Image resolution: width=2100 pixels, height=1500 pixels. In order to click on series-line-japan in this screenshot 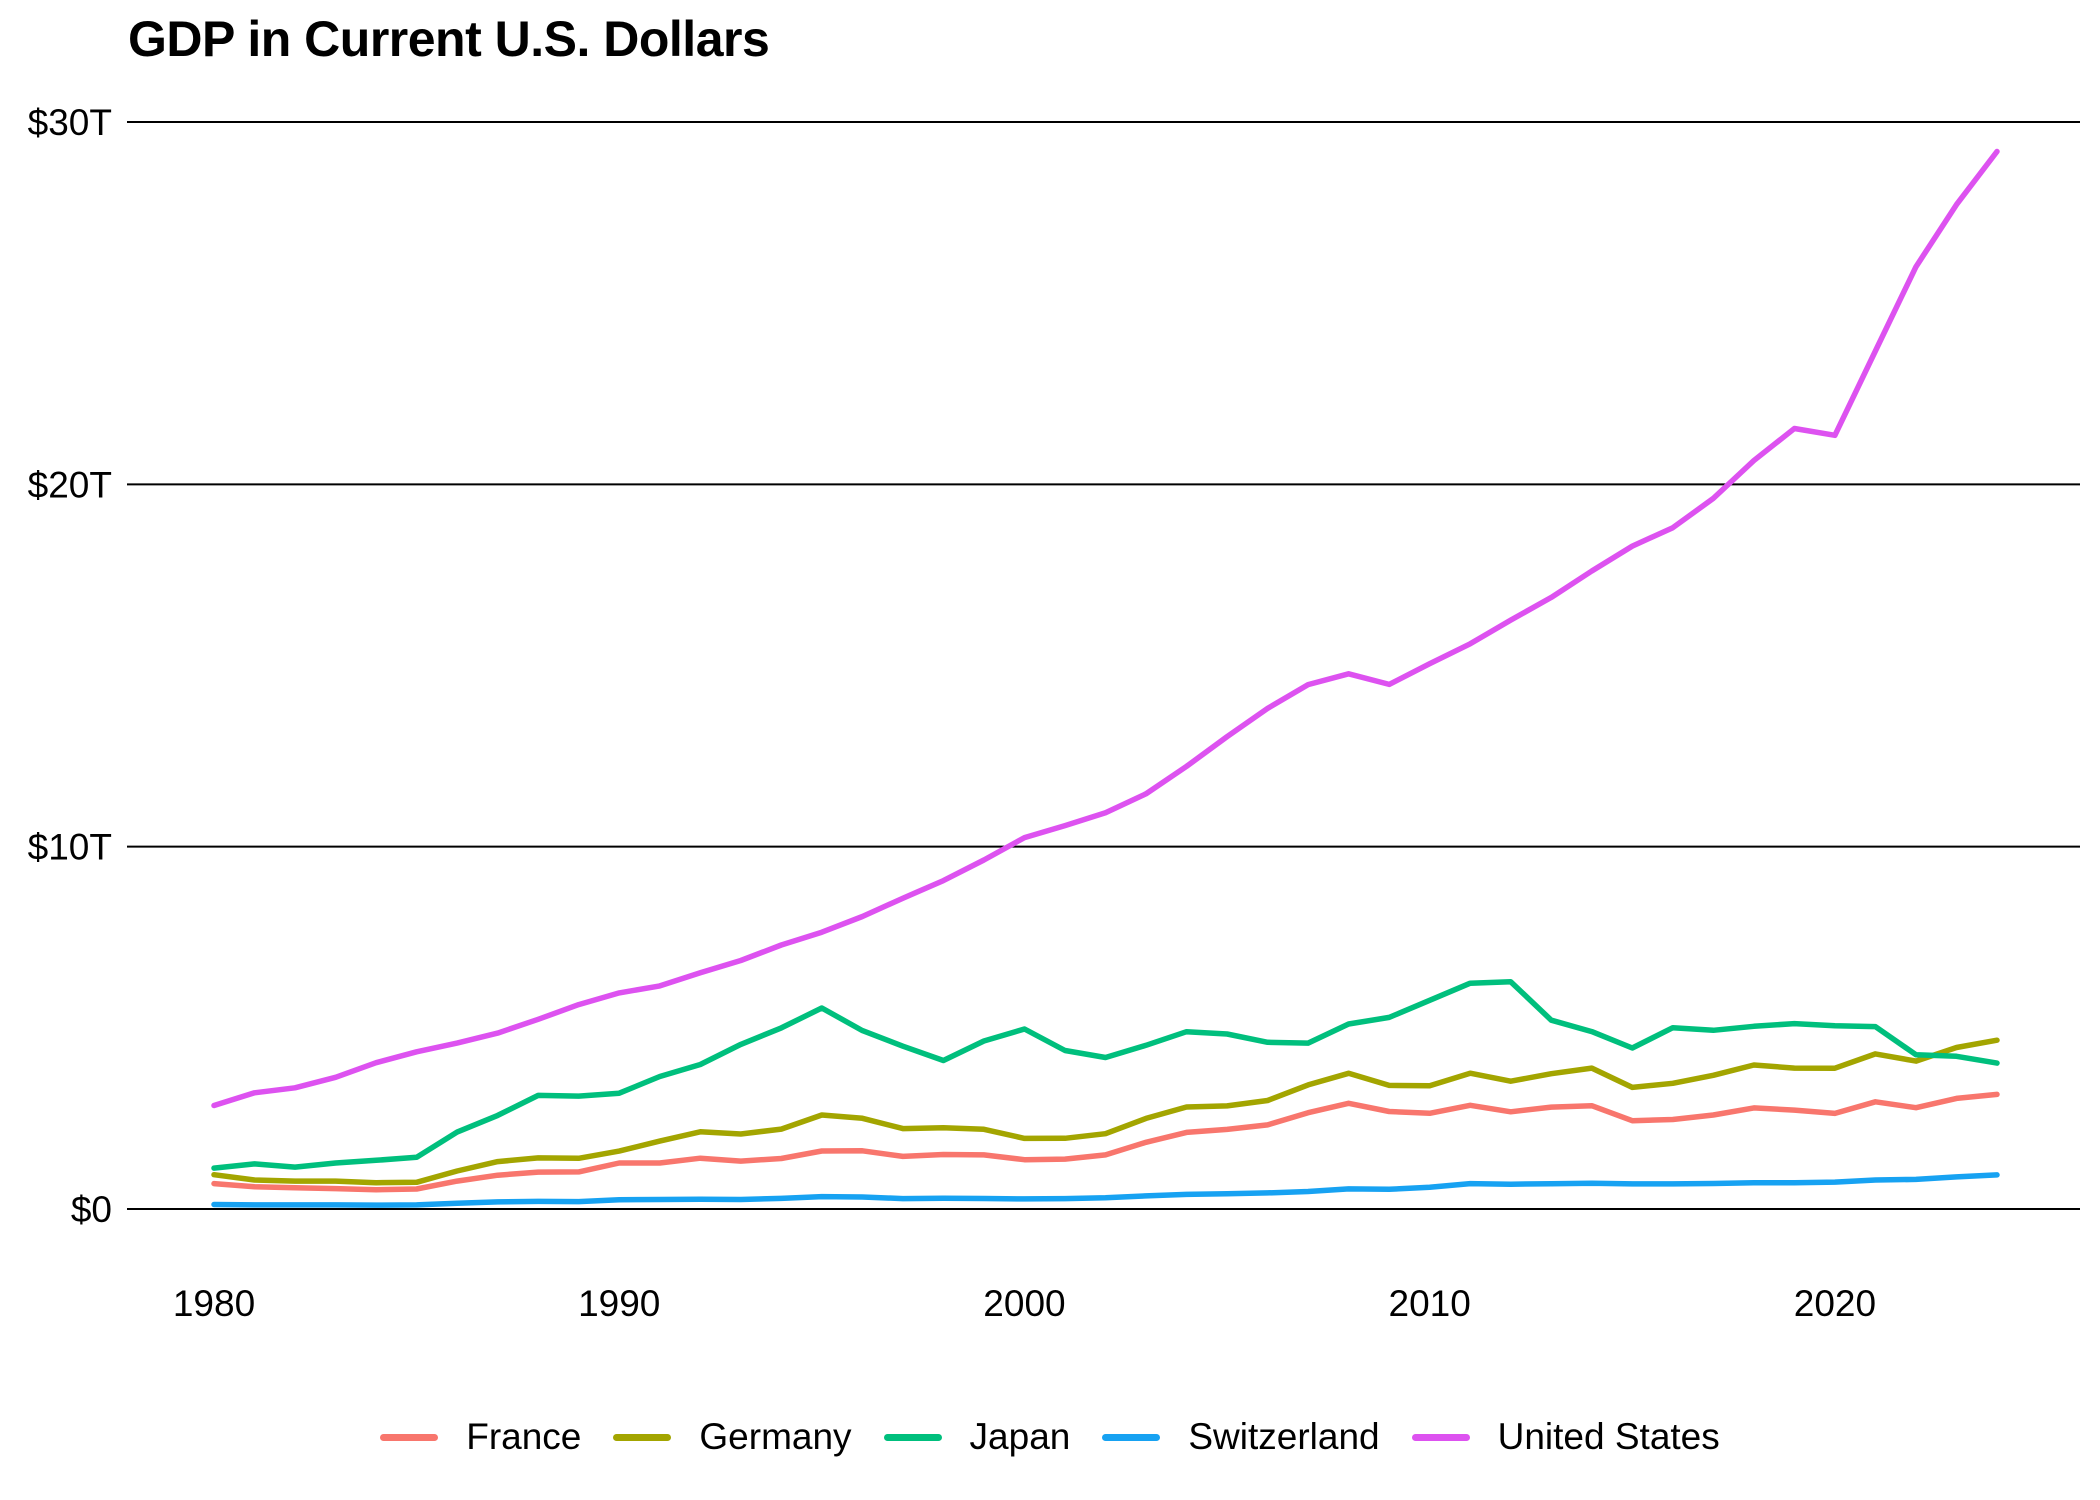, I will do `click(1105, 1074)`.